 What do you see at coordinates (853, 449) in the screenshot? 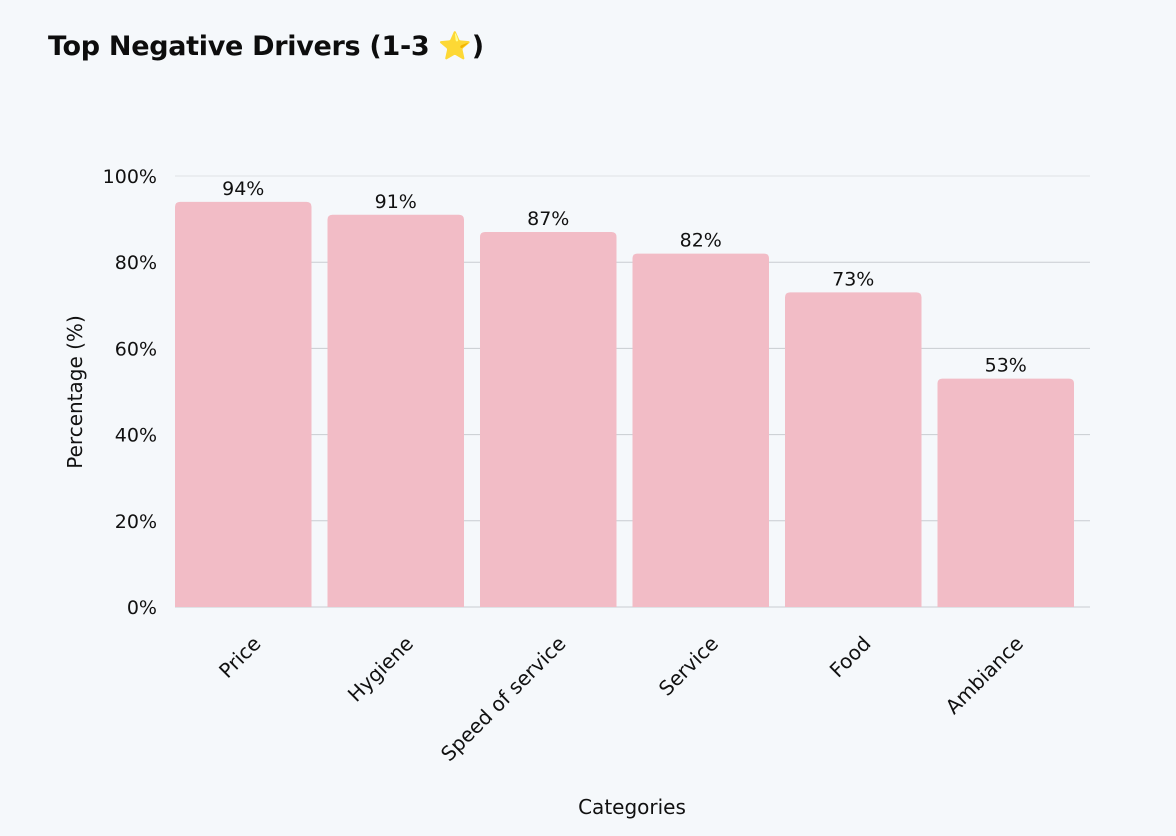
I see `bar-food` at bounding box center [853, 449].